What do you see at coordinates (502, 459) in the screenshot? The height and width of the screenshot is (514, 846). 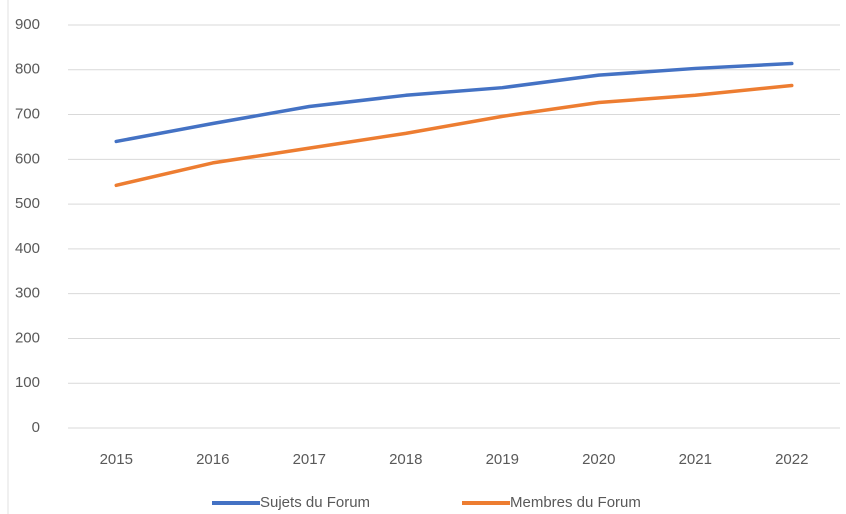 I see `x-tick-label: 2019` at bounding box center [502, 459].